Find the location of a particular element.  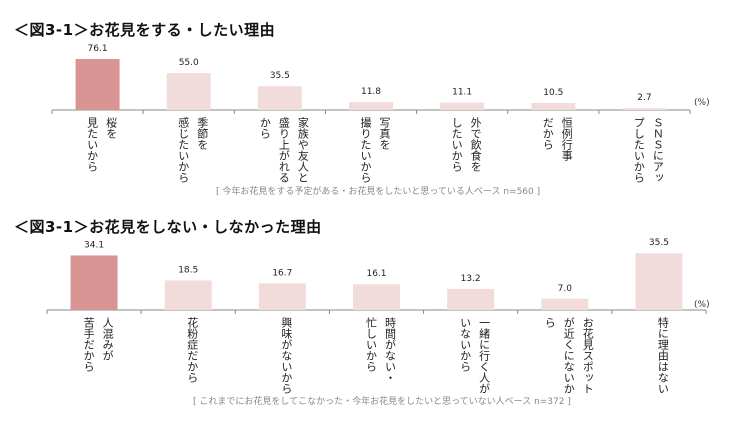

category-label-line: したいから is located at coordinates (457, 144).